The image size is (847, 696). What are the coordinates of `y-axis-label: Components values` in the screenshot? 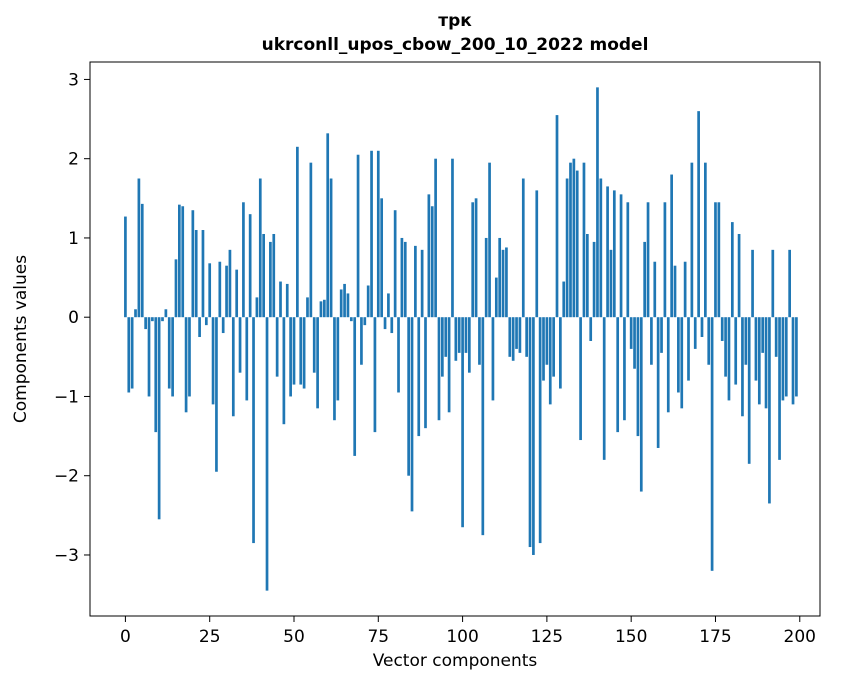 It's located at (21, 339).